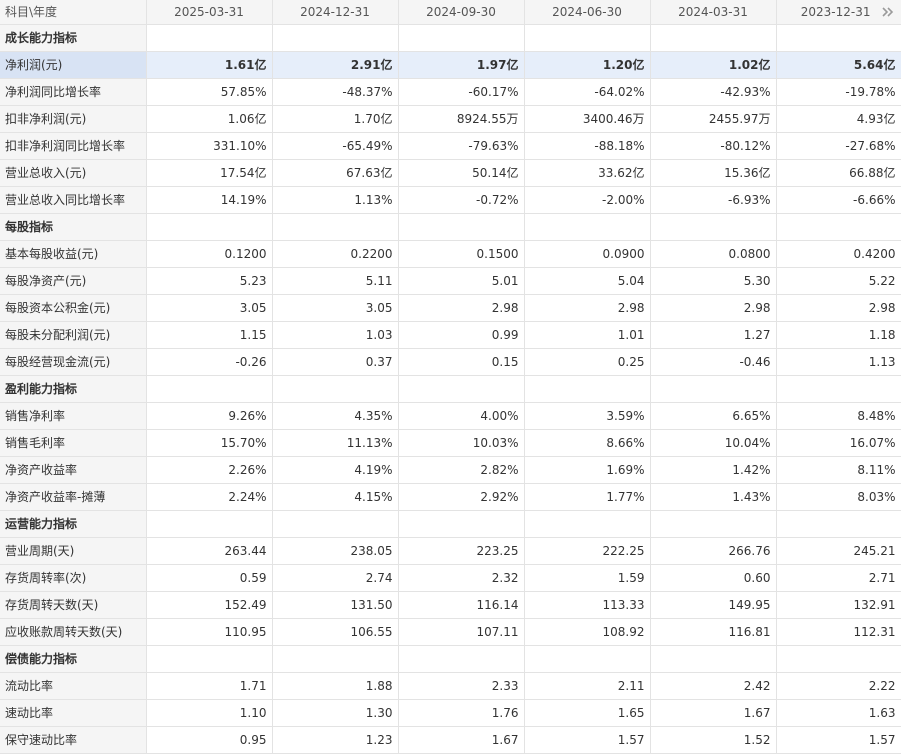  What do you see at coordinates (461, 119) in the screenshot?
I see `value-cell: 8924.55万` at bounding box center [461, 119].